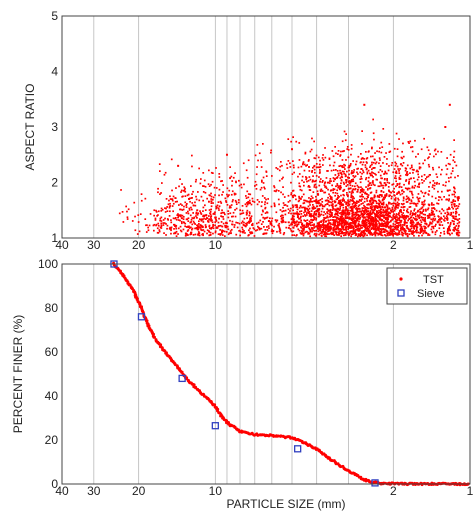 Image resolution: width=473 pixels, height=517 pixels. I want to click on tst-point, so click(140, 304).